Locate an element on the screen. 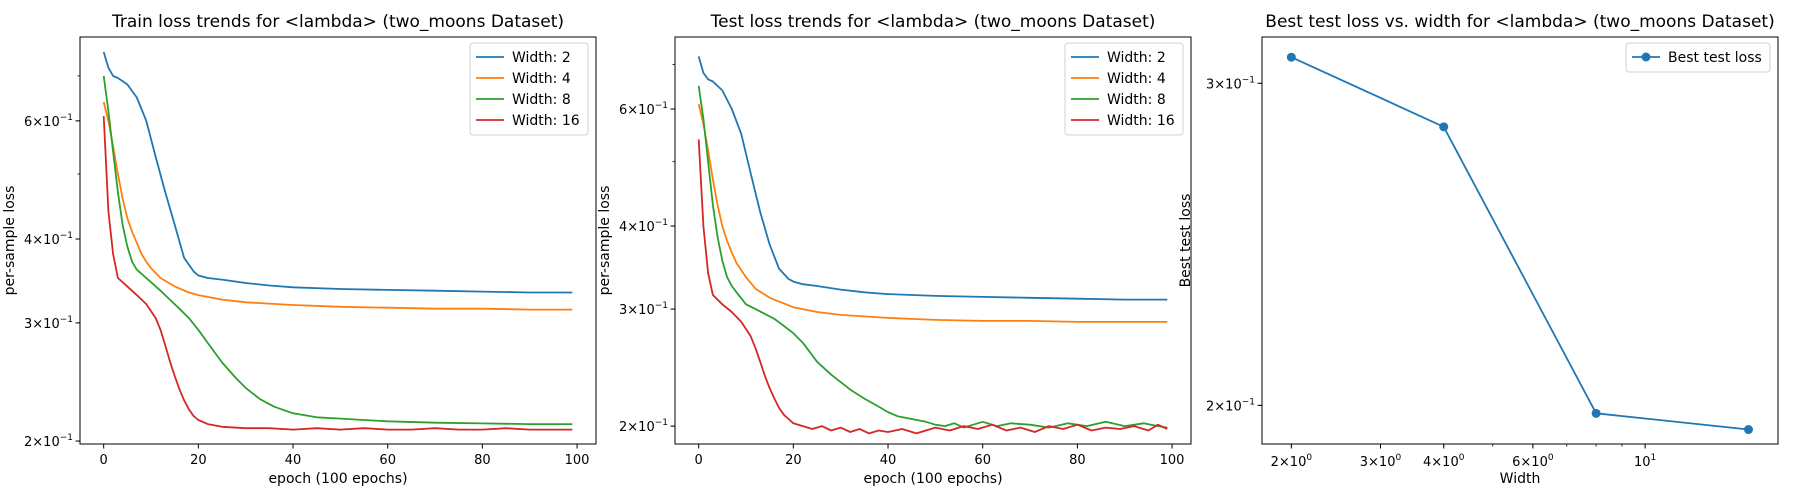 The width and height of the screenshot is (1800, 500). x-tick-label: 10¹ is located at coordinates (1645, 461).